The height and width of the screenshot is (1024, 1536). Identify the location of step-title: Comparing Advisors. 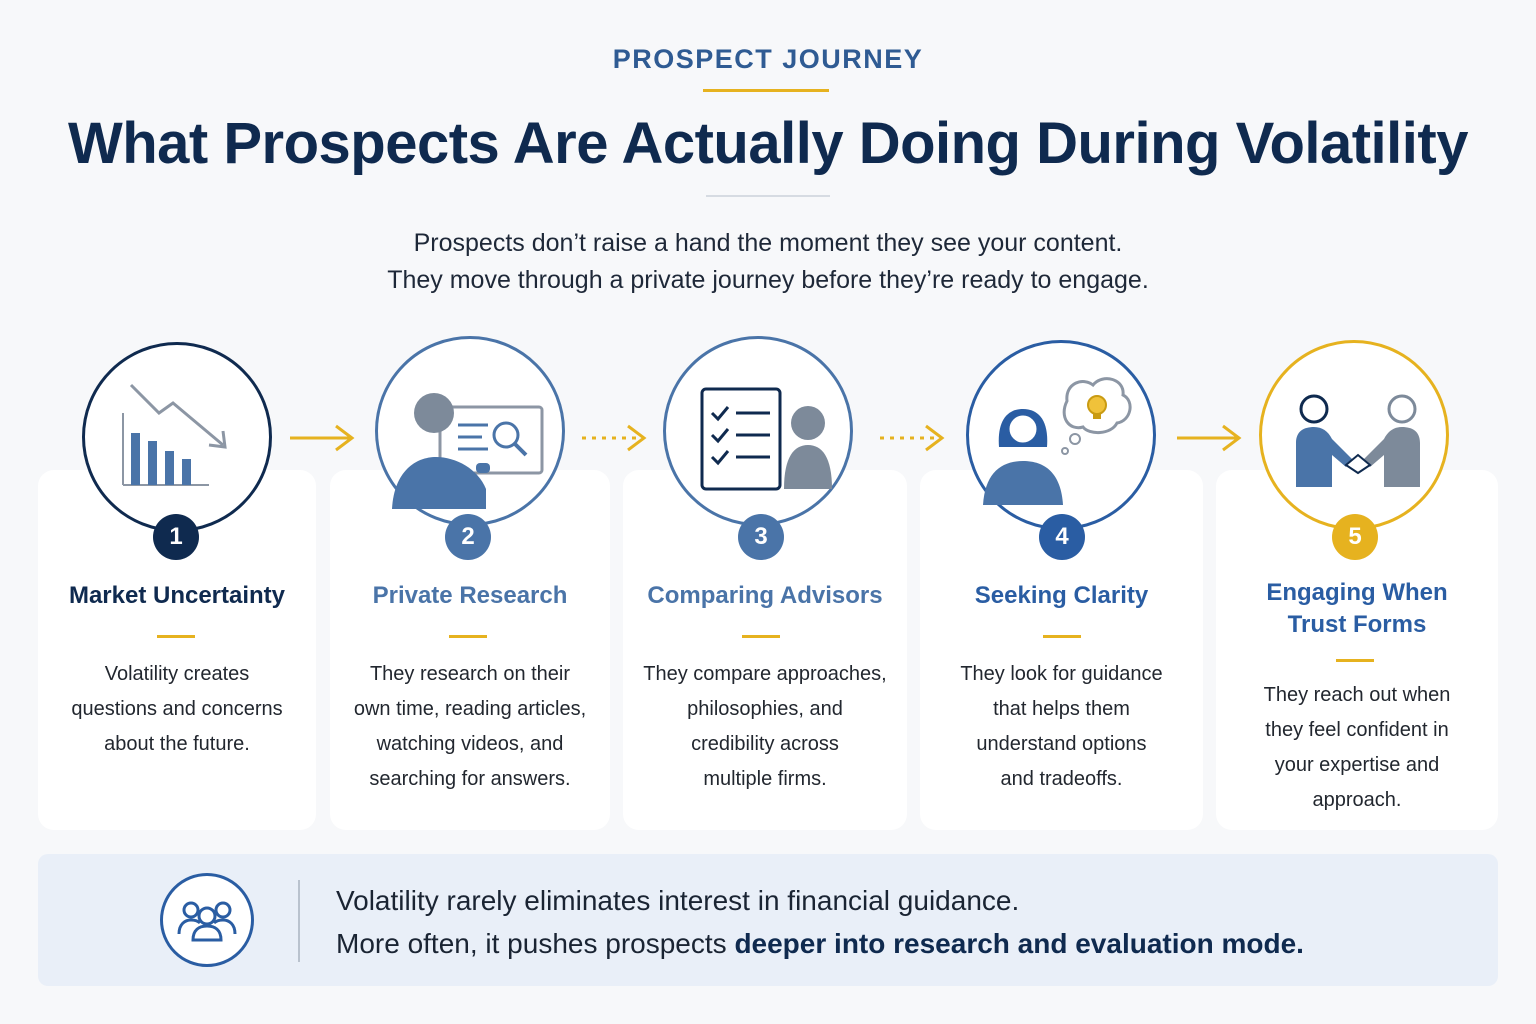
(765, 595).